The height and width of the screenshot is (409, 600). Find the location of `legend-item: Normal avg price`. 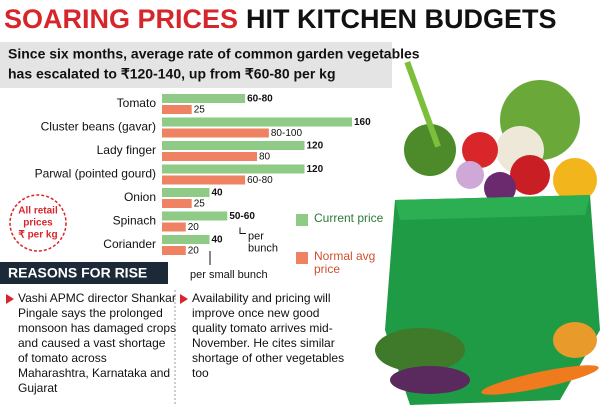

legend-item: Normal avg price is located at coordinates (341, 262).